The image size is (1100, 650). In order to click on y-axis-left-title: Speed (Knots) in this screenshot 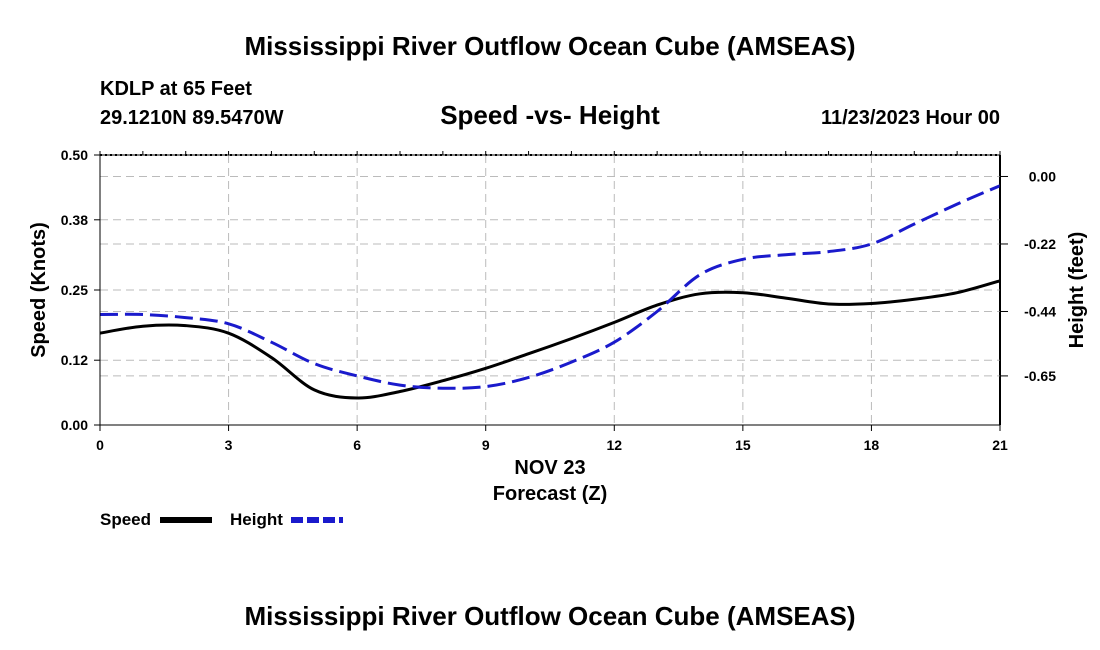, I will do `click(39, 290)`.